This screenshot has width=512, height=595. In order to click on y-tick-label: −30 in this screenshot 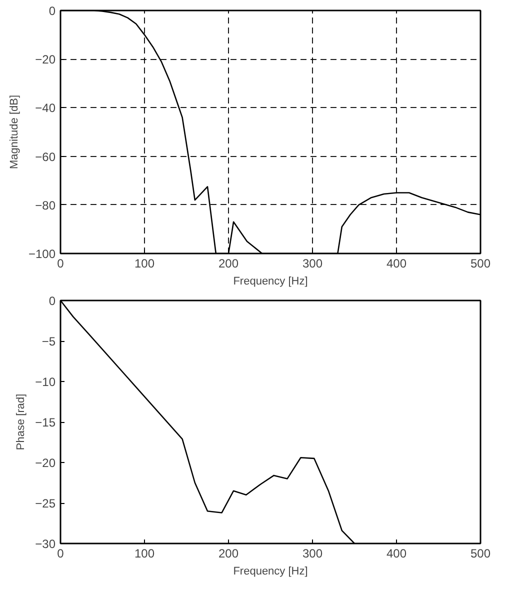, I will do `click(45, 544)`.